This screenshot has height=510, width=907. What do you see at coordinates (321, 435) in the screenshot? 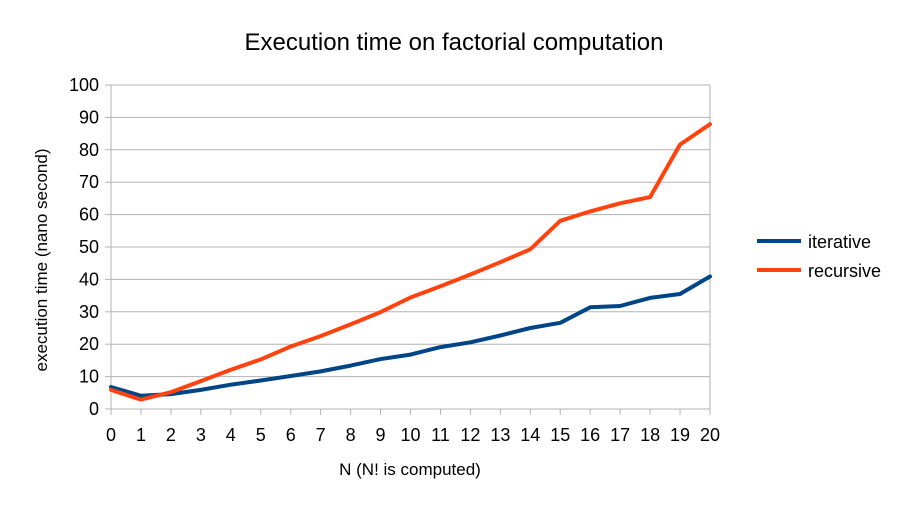
I see `x-tick-label: 7` at bounding box center [321, 435].